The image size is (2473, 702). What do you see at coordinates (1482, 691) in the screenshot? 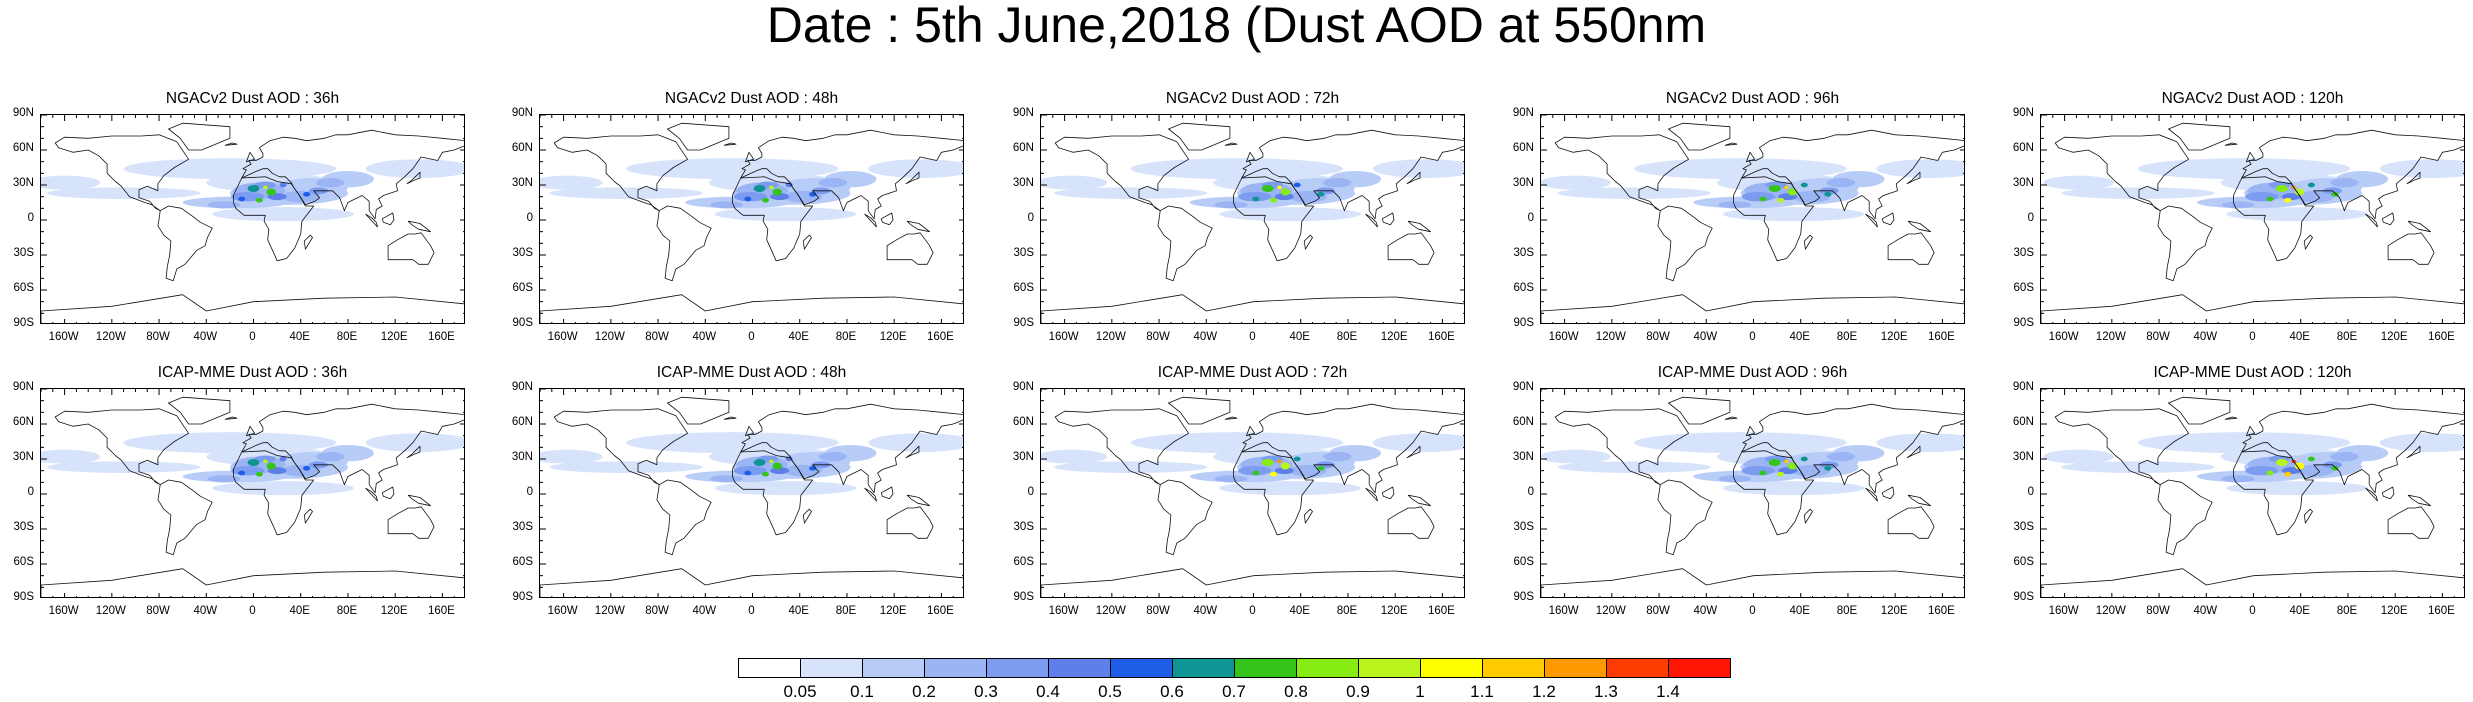
I see `colorbar-tick-label: 1.1` at bounding box center [1482, 691].